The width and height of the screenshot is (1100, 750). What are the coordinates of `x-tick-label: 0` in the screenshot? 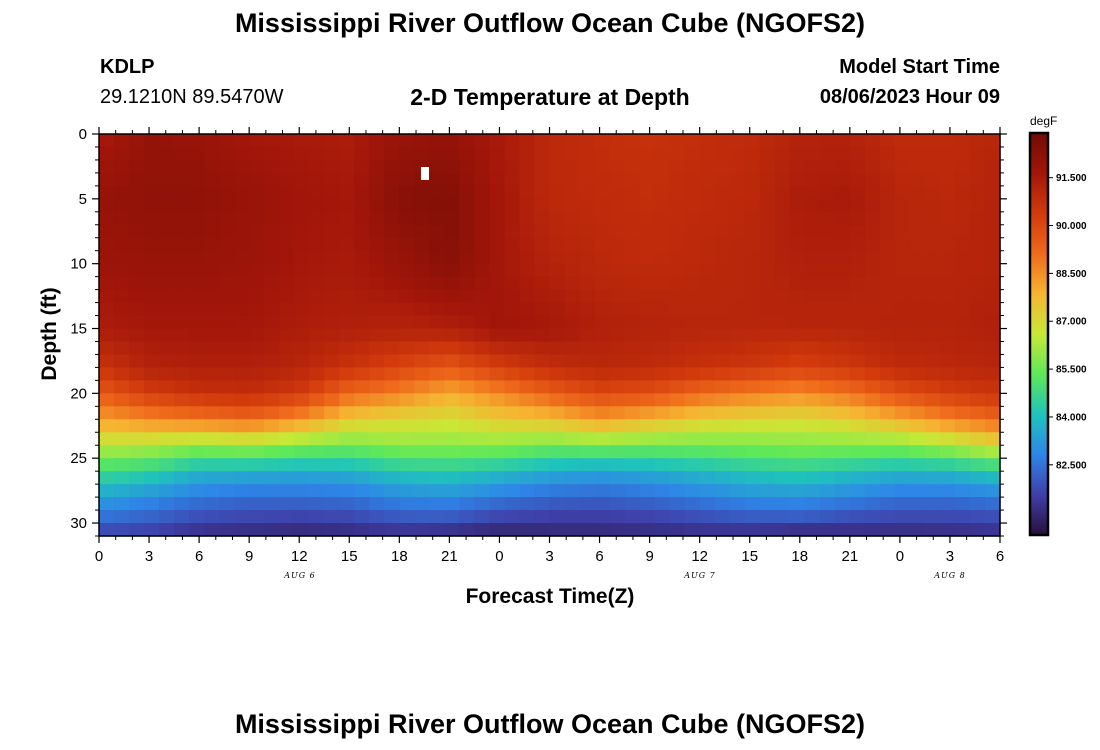 It's located at (99, 556).